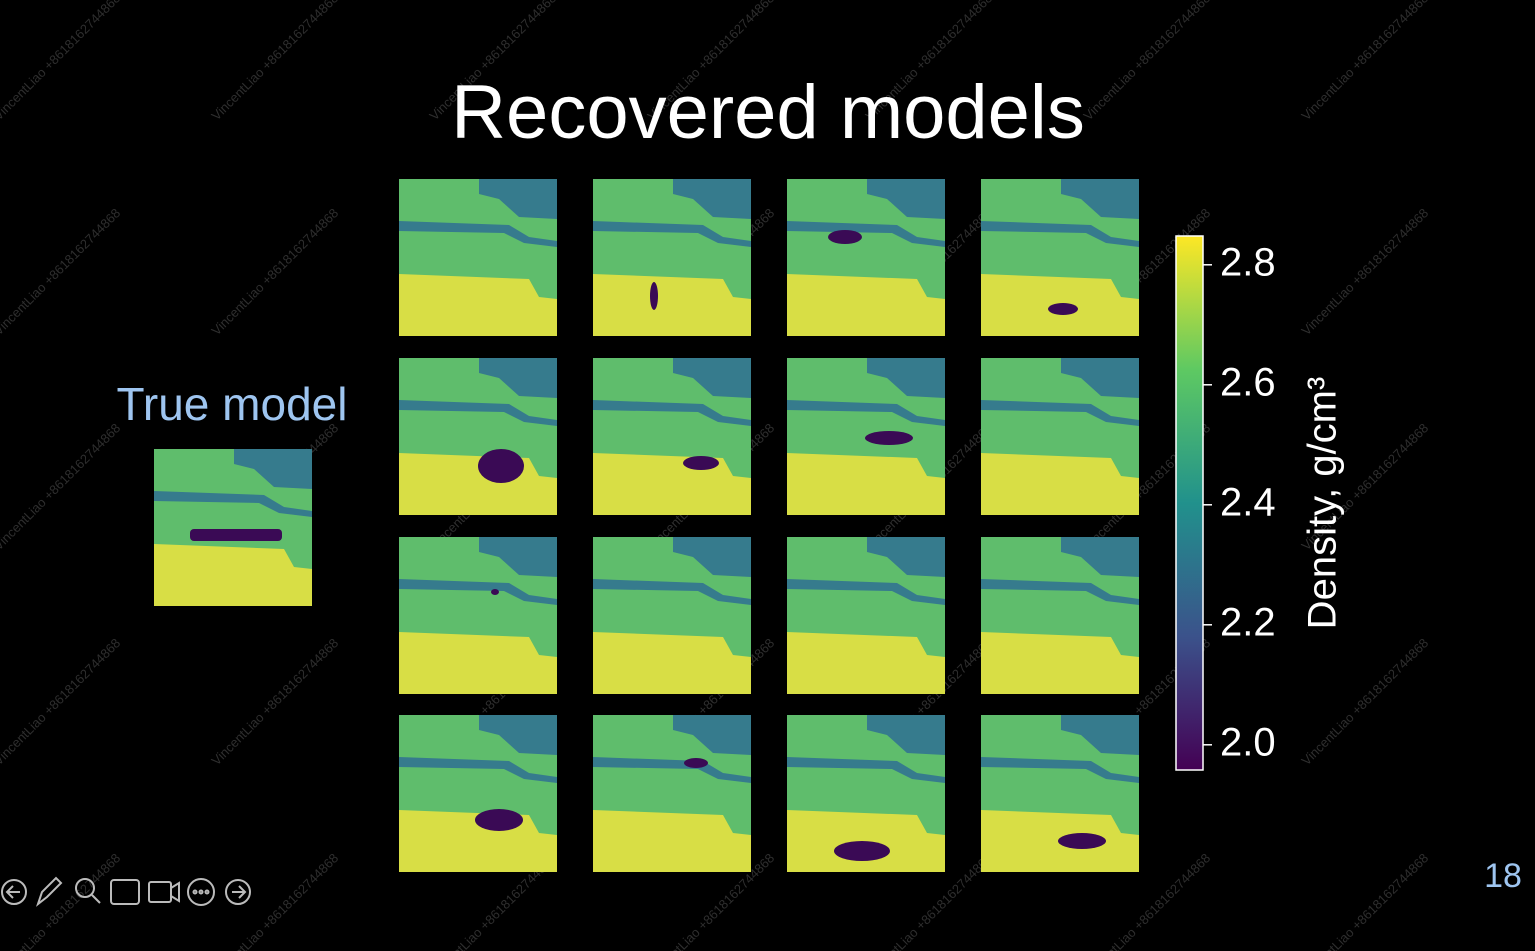 This screenshot has height=951, width=1535. What do you see at coordinates (88, 891) in the screenshot?
I see `zoom-button` at bounding box center [88, 891].